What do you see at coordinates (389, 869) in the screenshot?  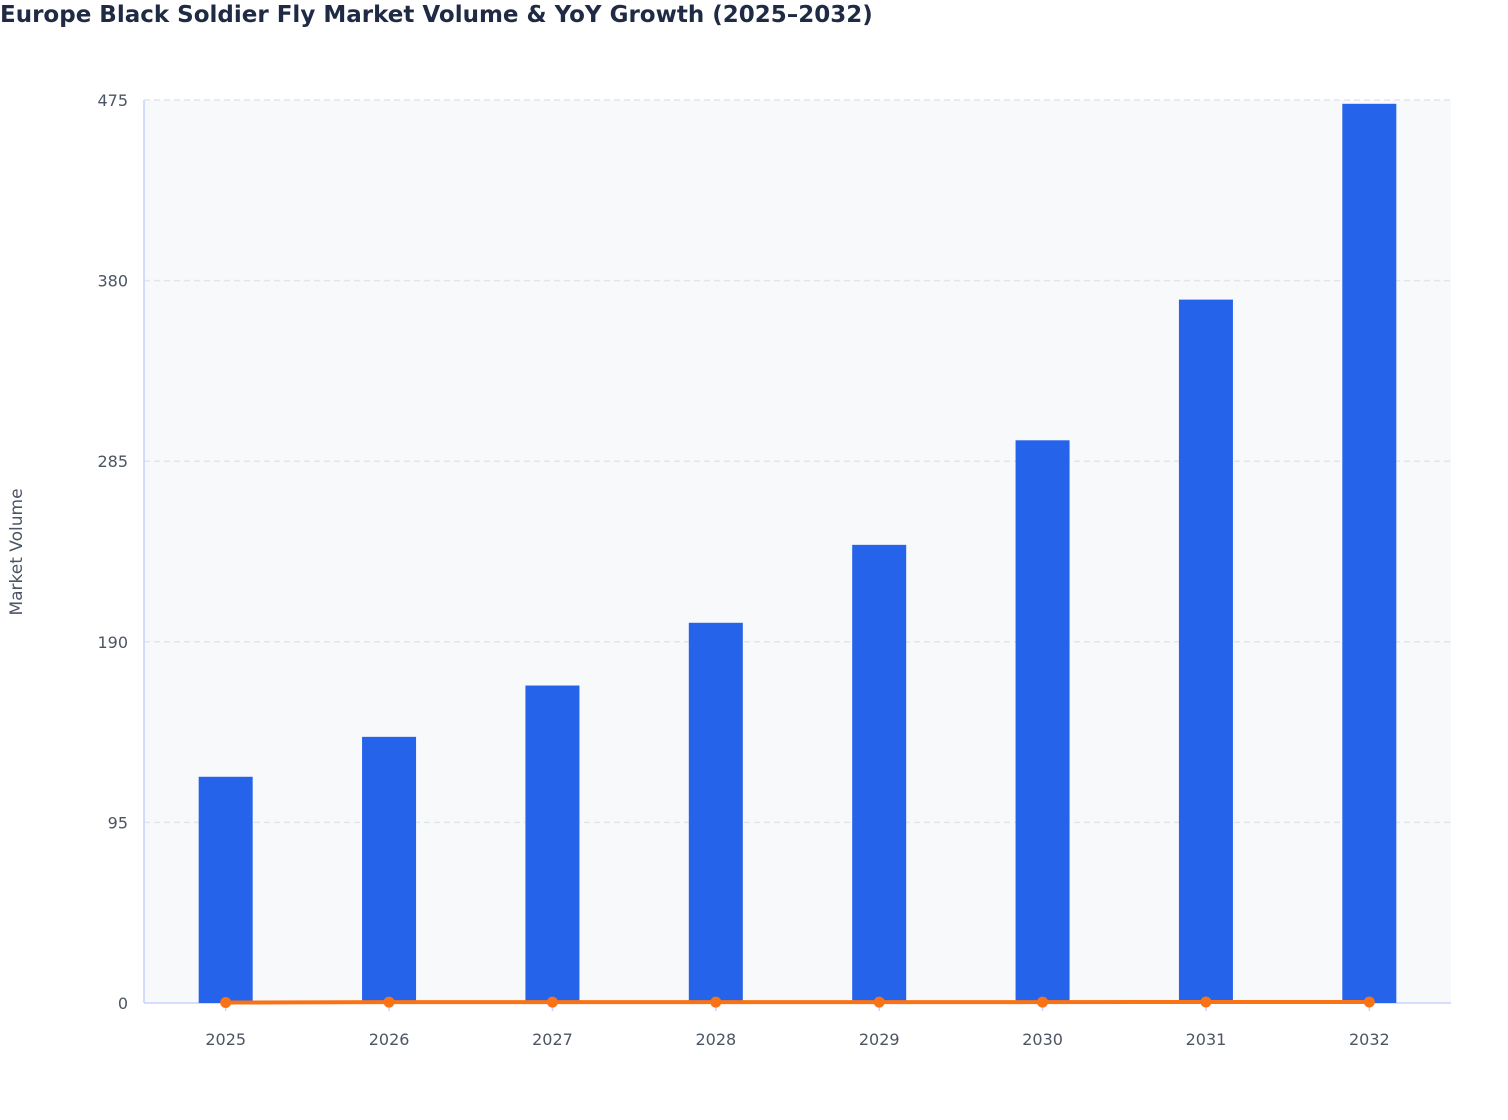 I see `bar-2026` at bounding box center [389, 869].